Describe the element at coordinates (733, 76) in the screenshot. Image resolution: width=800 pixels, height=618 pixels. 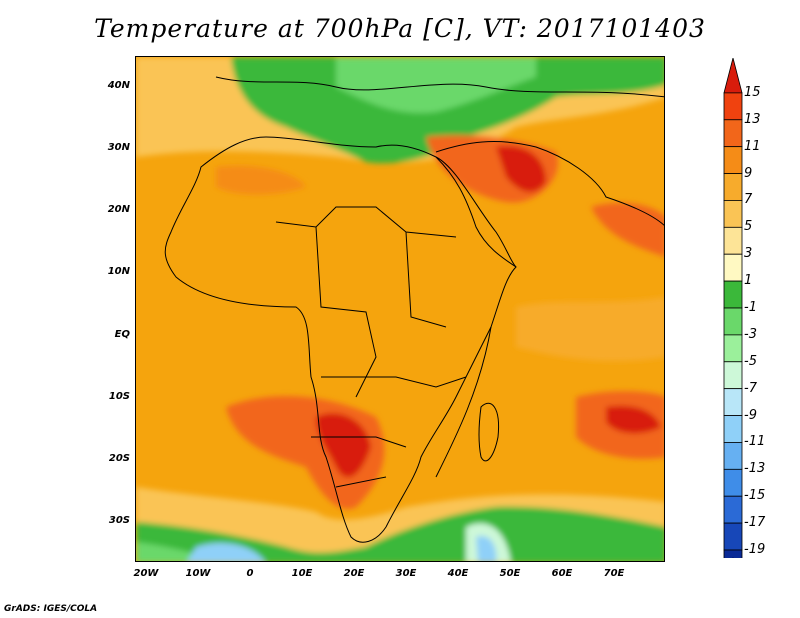
I see `colorbar-top-arrow` at that location.